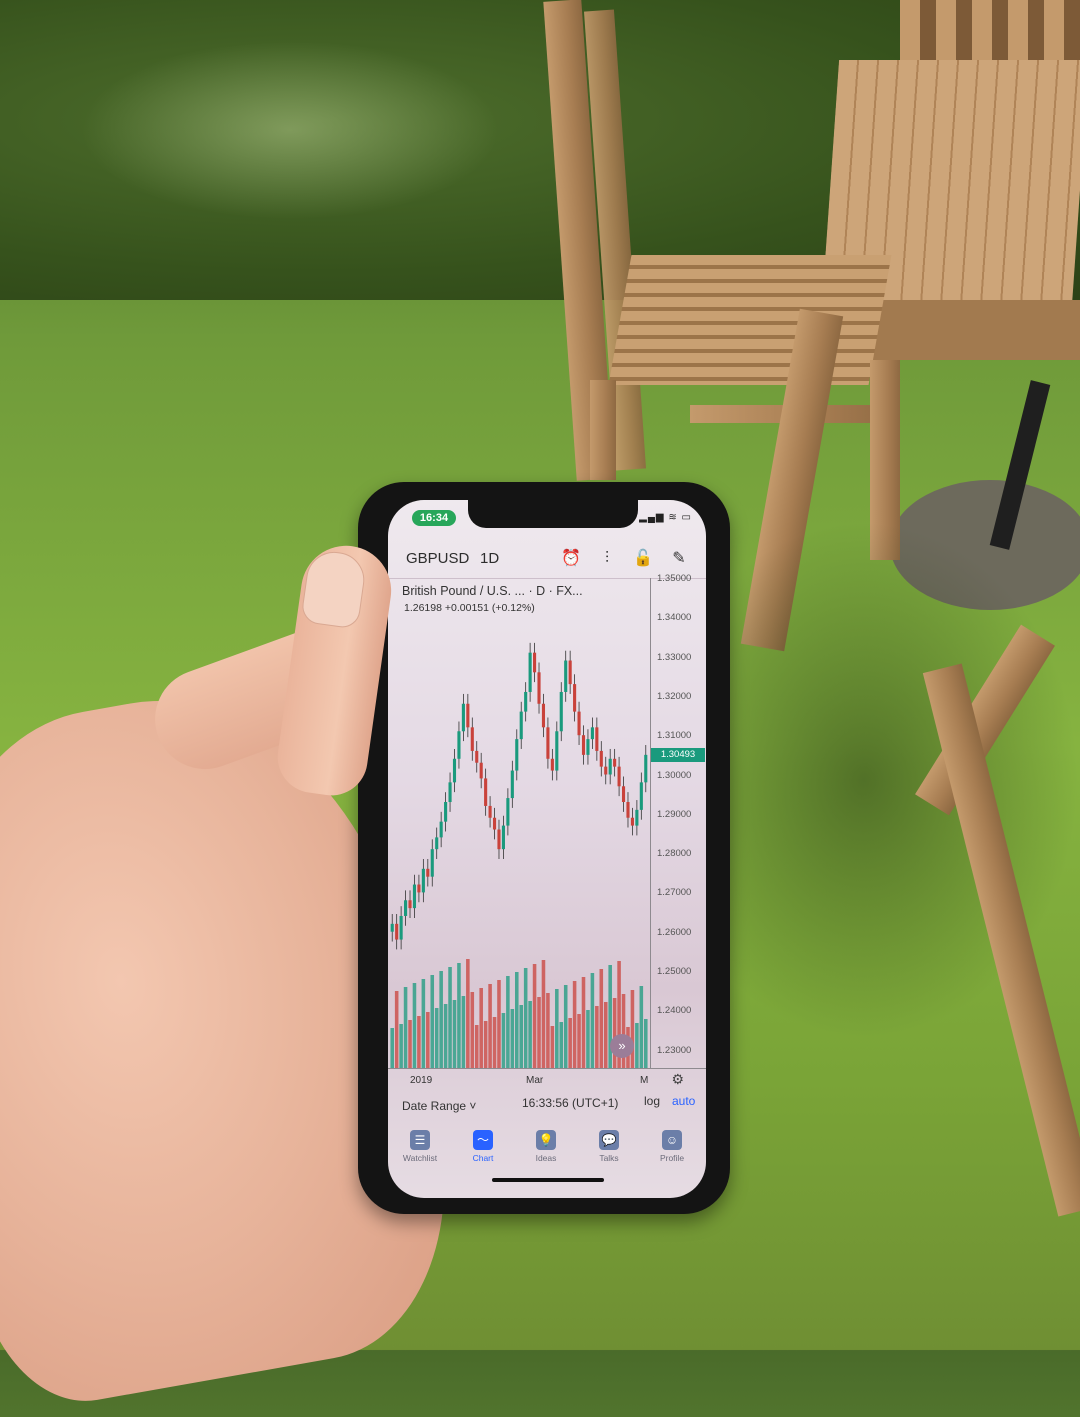  What do you see at coordinates (434, 518) in the screenshot?
I see `status-time: 16:34` at bounding box center [434, 518].